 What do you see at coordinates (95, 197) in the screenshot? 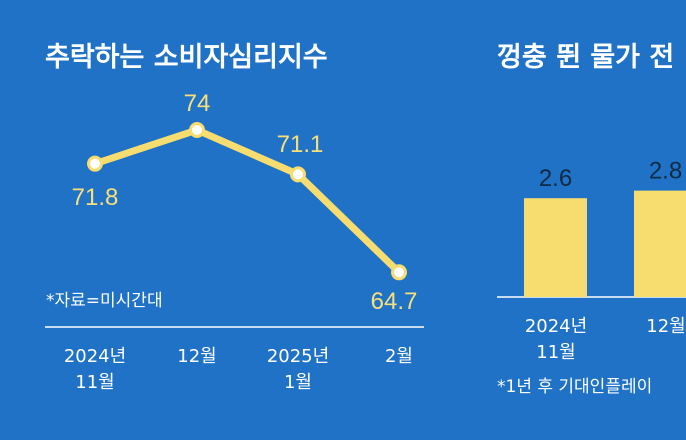
I see `line-value-label: 71.8` at bounding box center [95, 197].